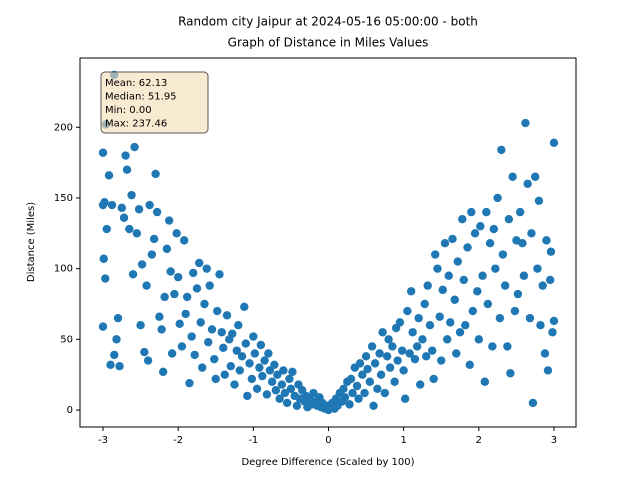 The width and height of the screenshot is (640, 480). I want to click on stats-text: Mean: 62.13, so click(136, 83).